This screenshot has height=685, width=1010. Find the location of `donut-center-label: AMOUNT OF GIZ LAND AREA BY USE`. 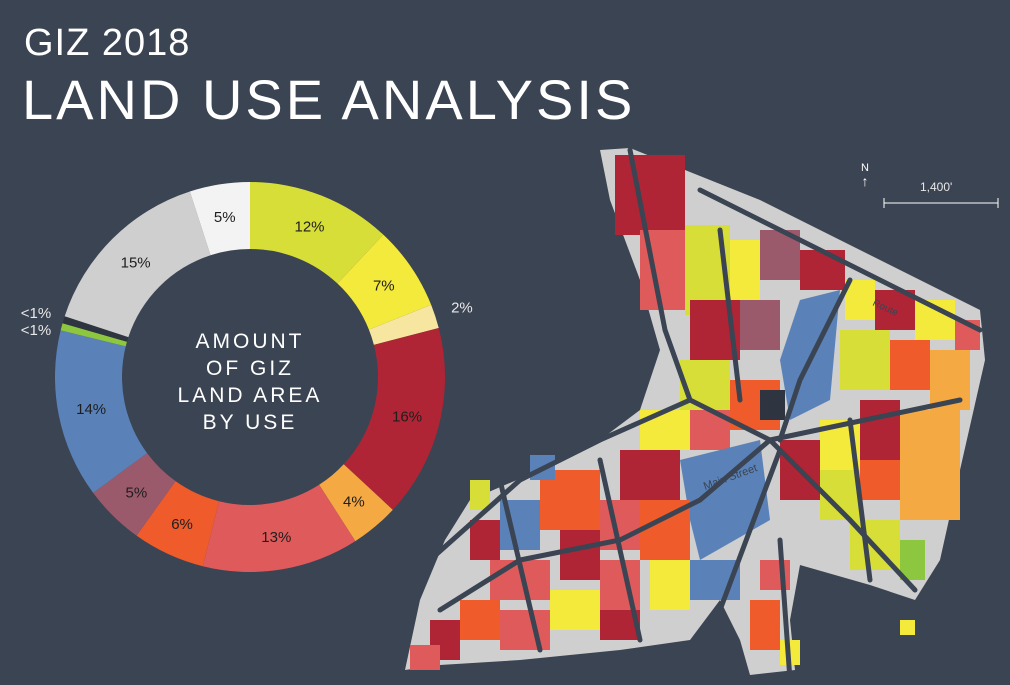

donut-center-label: AMOUNT OF GIZ LAND AREA BY USE is located at coordinates (250, 382).